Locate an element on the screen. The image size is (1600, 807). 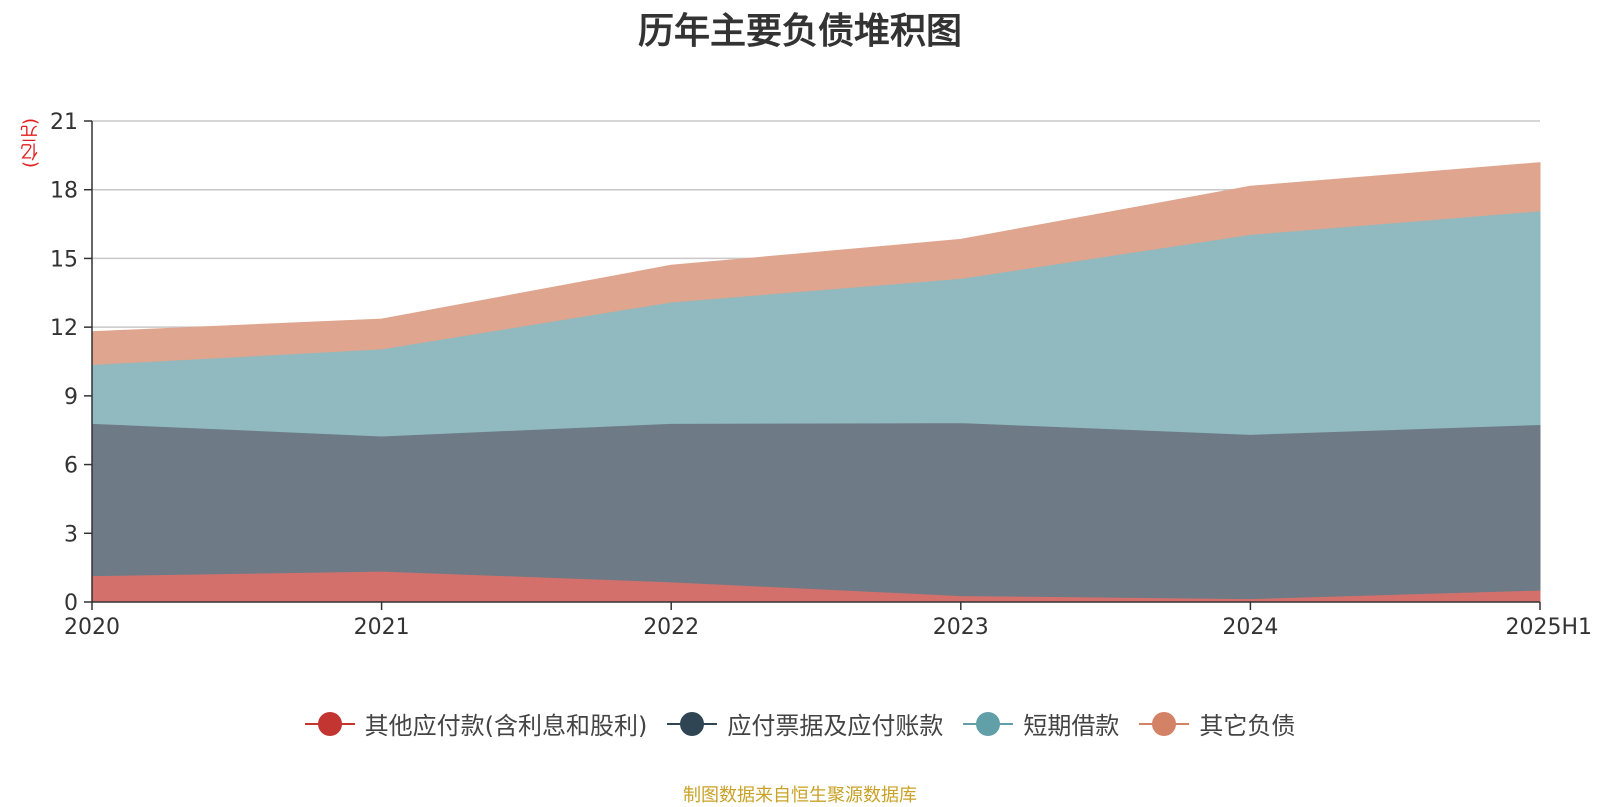
legend-item-1: 应付票据及应付账款 is located at coordinates (805, 723).